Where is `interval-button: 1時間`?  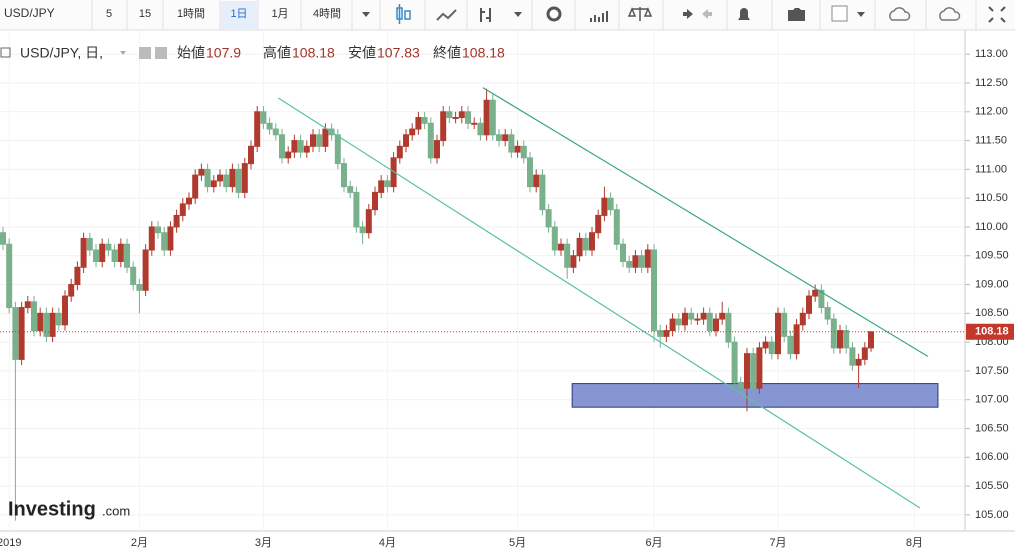 interval-button: 1時間 is located at coordinates (191, 13).